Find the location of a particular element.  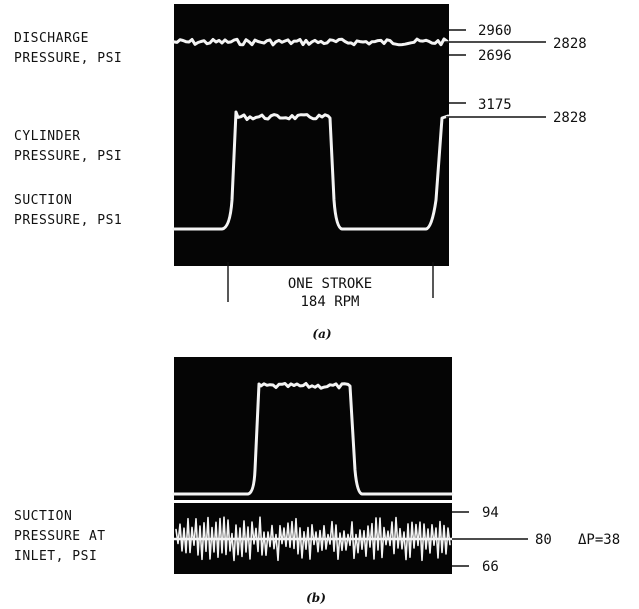

panel-b-caption: (b) is located at coordinates (316, 598).